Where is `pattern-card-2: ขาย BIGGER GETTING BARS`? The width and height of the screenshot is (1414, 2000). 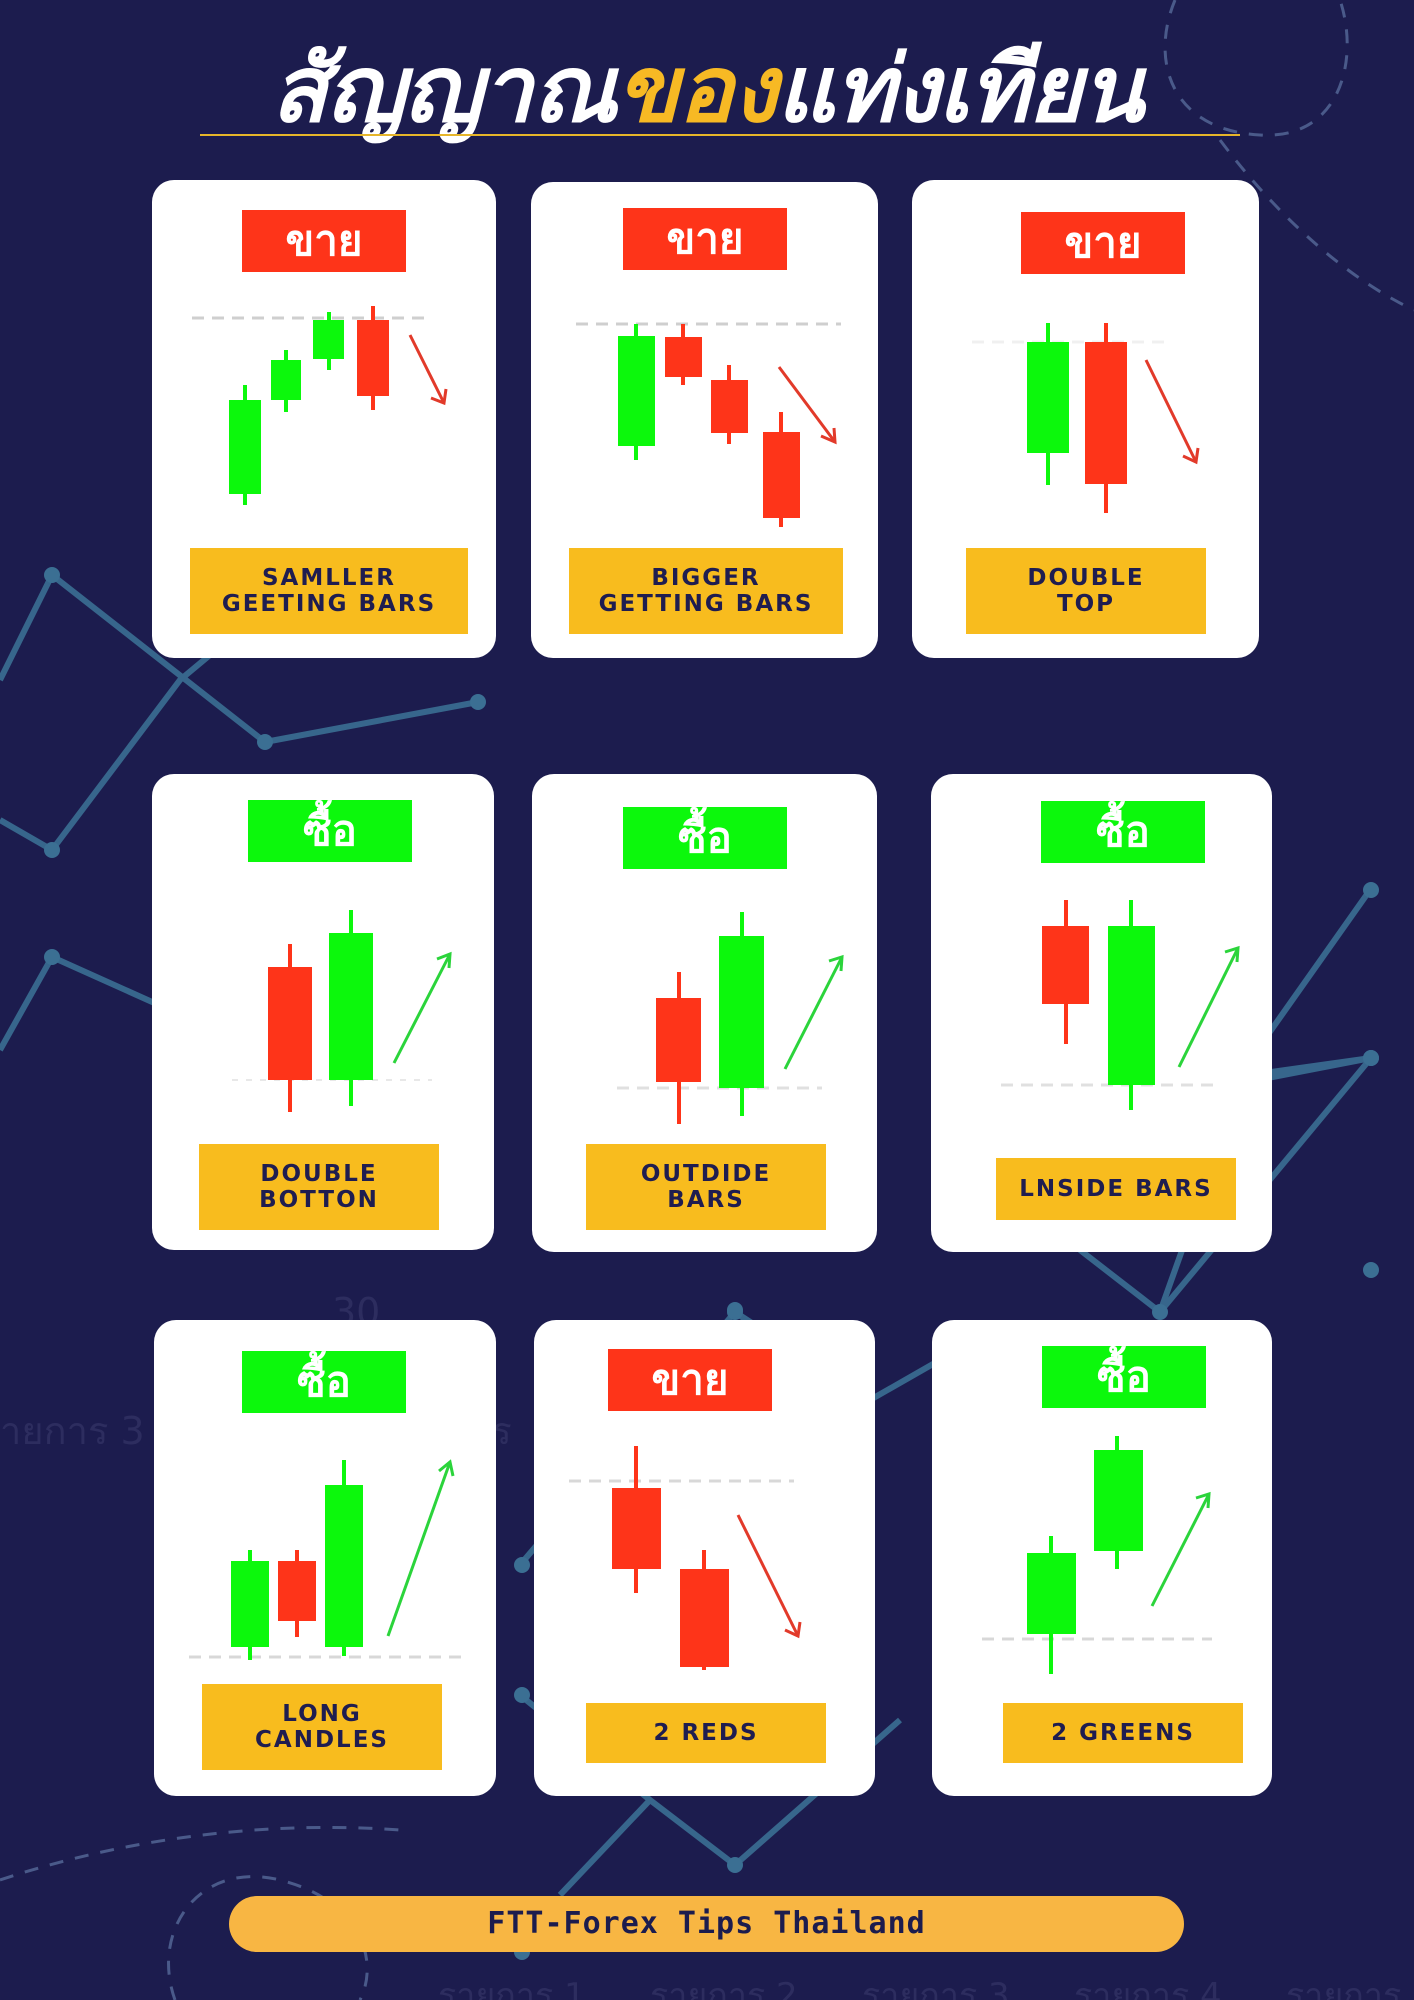 pattern-card-2: ขาย BIGGER GETTING BARS is located at coordinates (704, 420).